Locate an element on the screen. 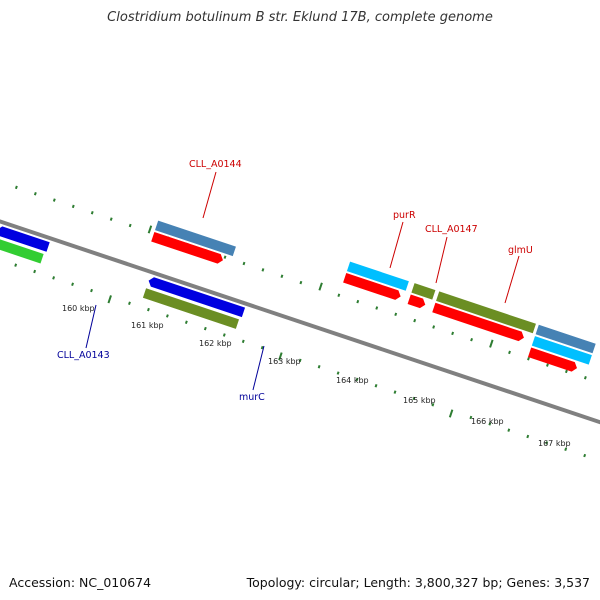  gene-purR-red is located at coordinates (372, 286).